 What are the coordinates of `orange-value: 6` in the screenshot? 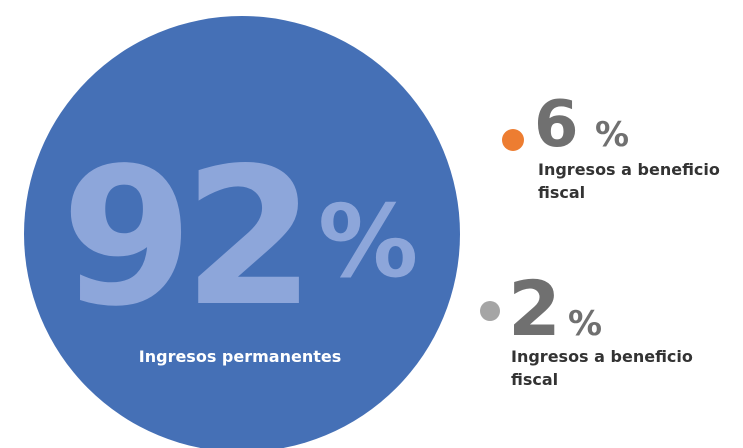 It's located at (556, 125).